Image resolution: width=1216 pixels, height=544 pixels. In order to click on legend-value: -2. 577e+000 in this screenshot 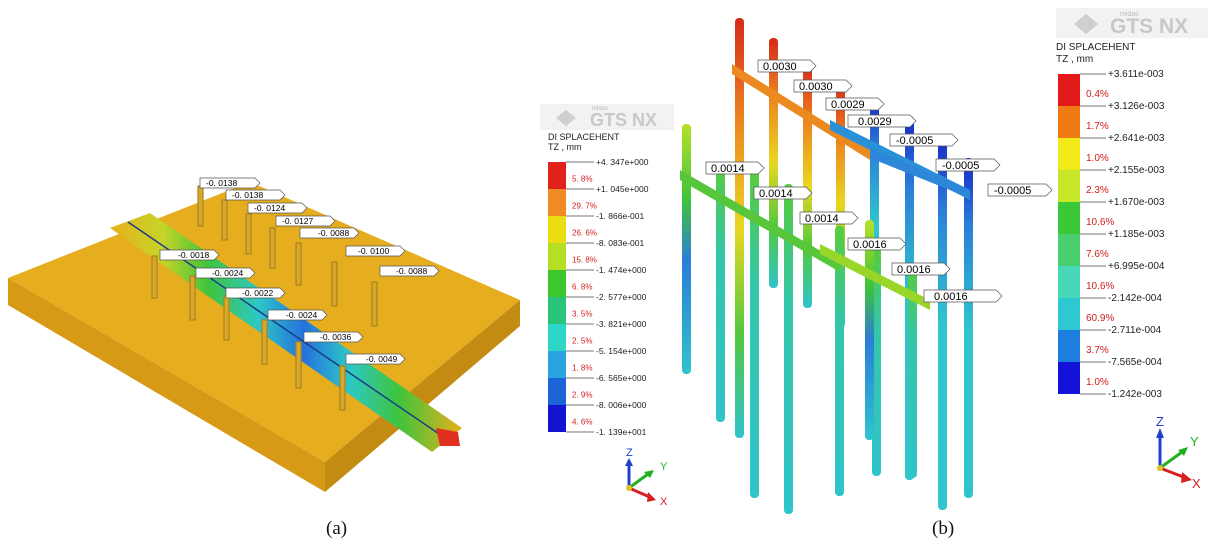, I will do `click(621, 297)`.